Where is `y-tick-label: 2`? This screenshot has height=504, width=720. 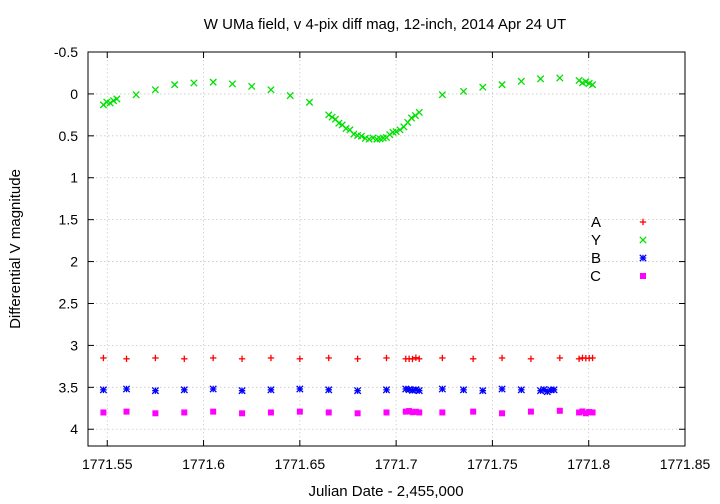 y-tick-label: 2 is located at coordinates (74, 262).